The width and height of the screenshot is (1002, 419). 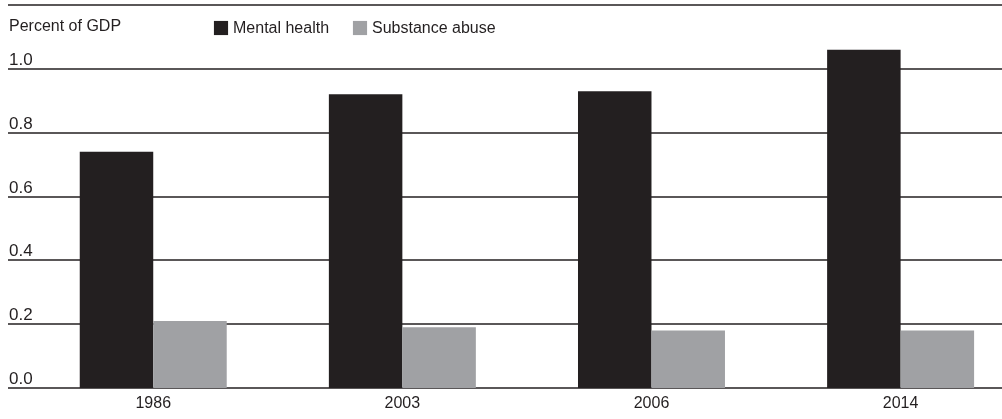 I want to click on x-tick-label: 2006, so click(x=651, y=402).